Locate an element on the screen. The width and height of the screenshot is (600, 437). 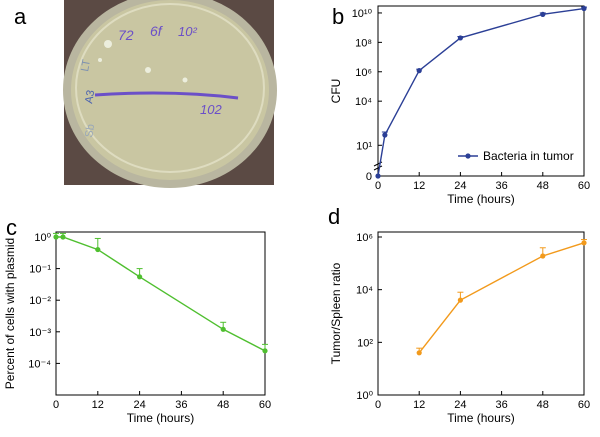
plate-label-lt: LT is located at coordinates (86, 65).